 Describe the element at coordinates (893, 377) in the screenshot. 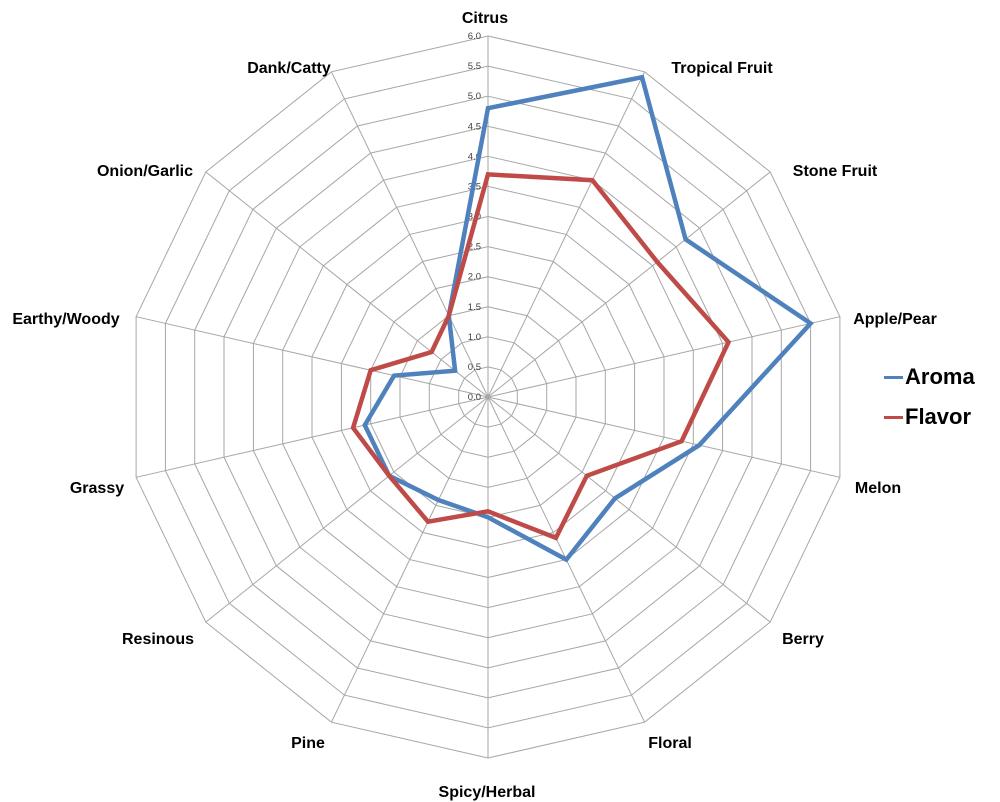

I see `aroma-line-swatch` at that location.